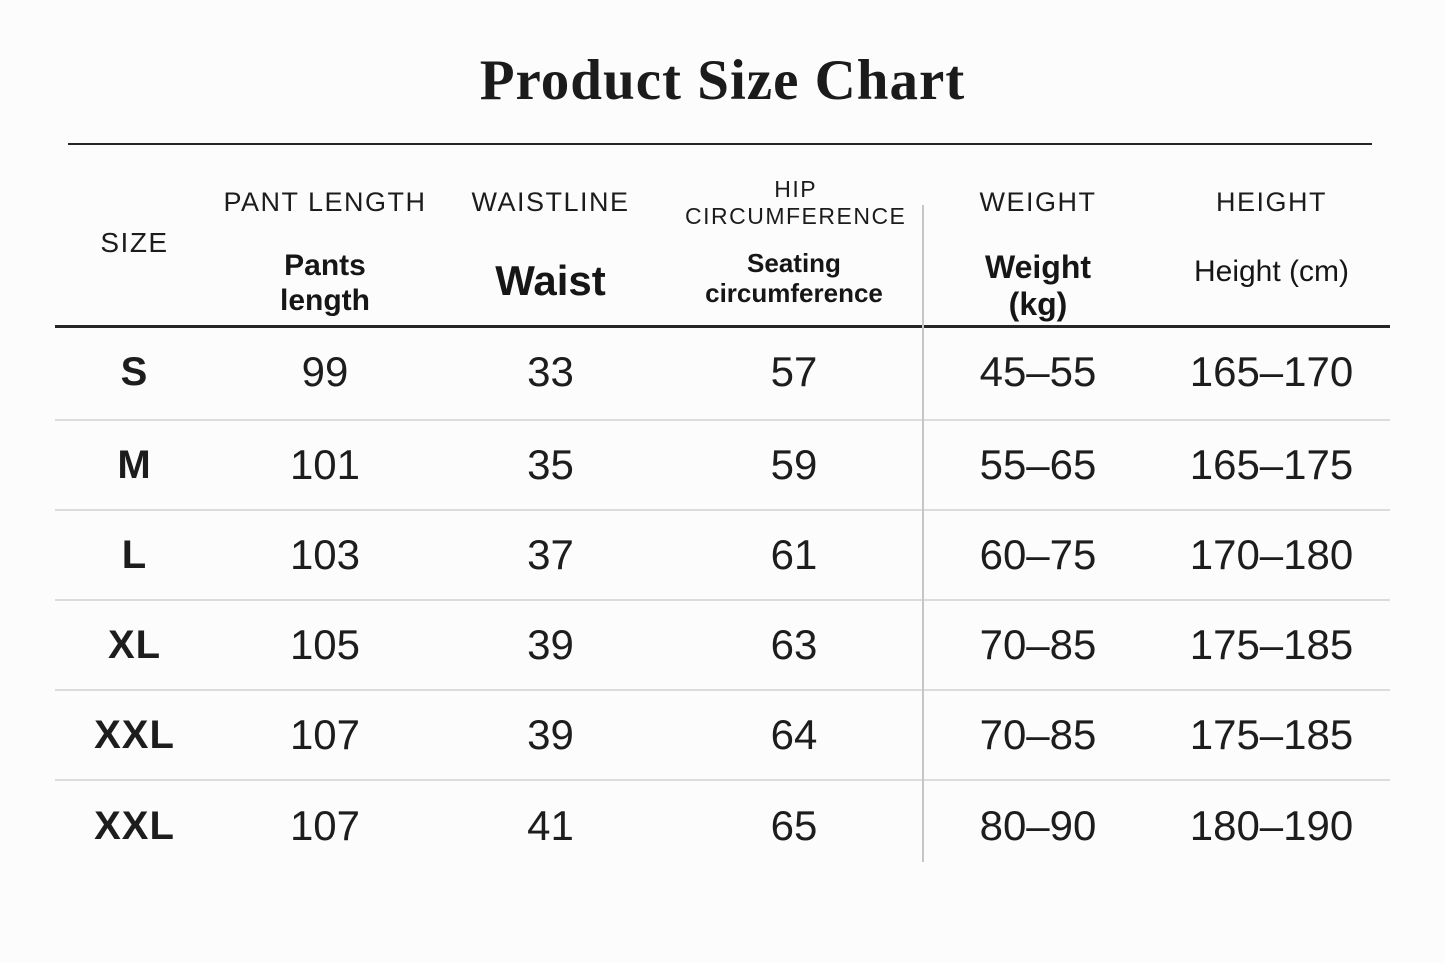  What do you see at coordinates (325, 464) in the screenshot?
I see `pant-length-cell: 101` at bounding box center [325, 464].